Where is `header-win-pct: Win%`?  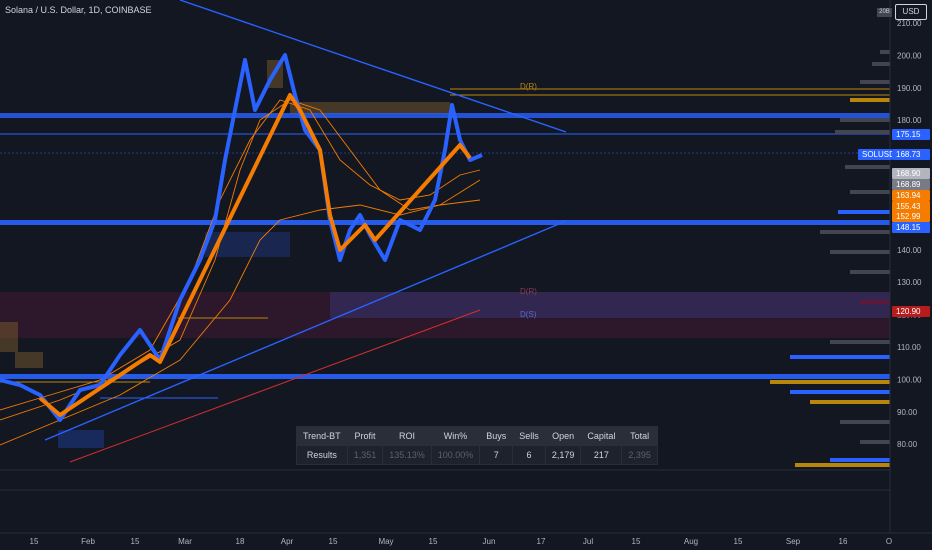 header-win-pct: Win% is located at coordinates (455, 436).